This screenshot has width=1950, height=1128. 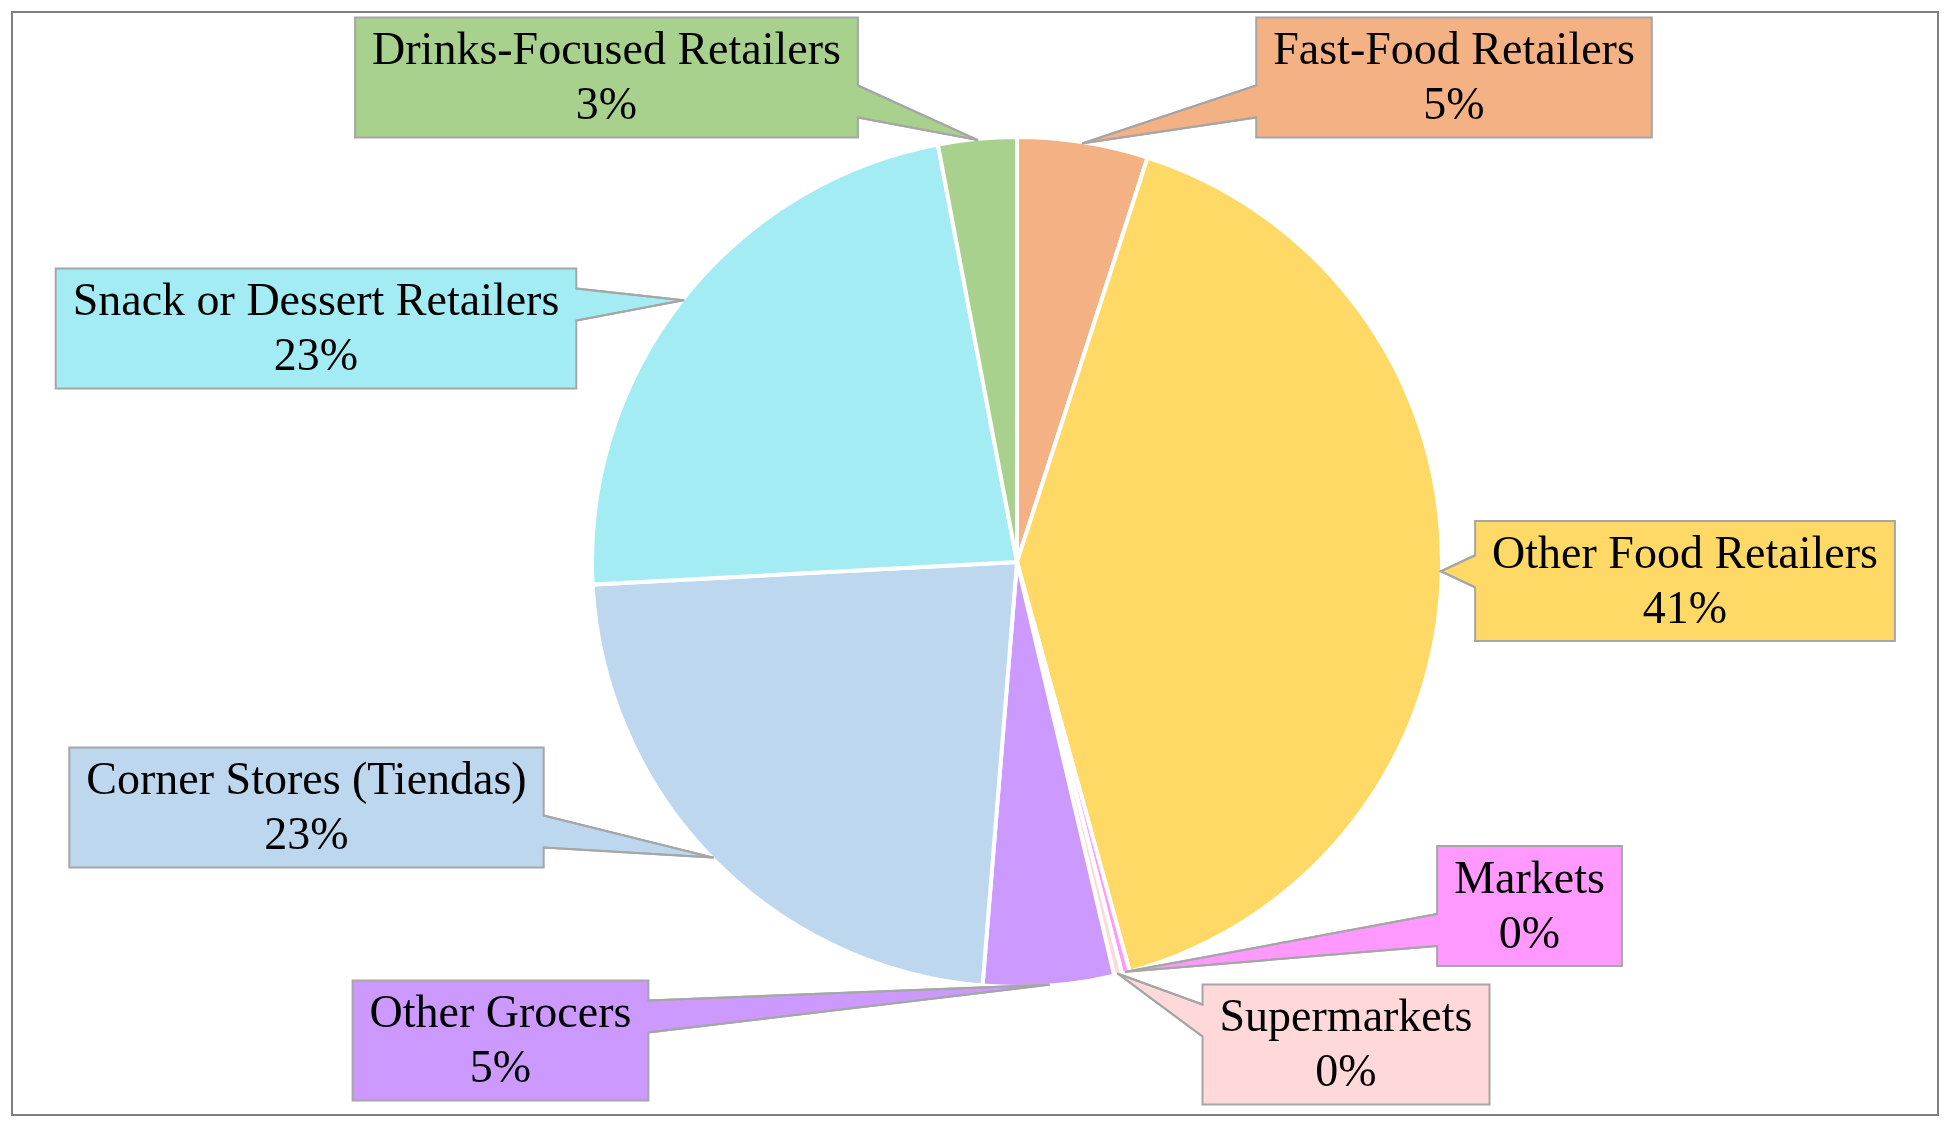 I want to click on data-label: 3%, so click(x=606, y=103).